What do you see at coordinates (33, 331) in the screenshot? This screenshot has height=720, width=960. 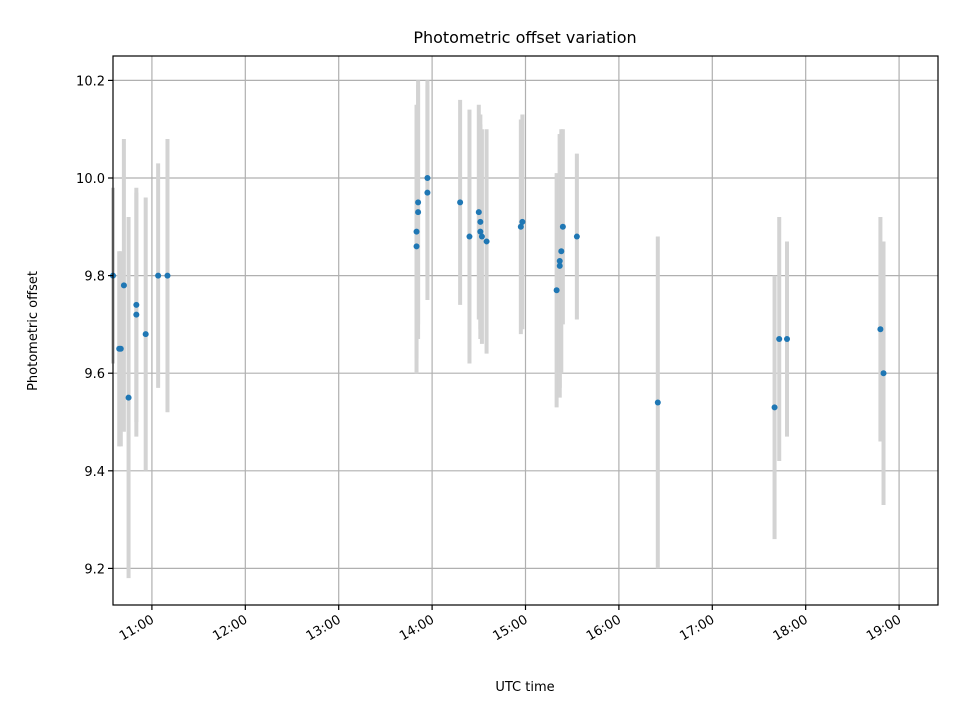 I see `y-axis-label: Photometric offset` at bounding box center [33, 331].